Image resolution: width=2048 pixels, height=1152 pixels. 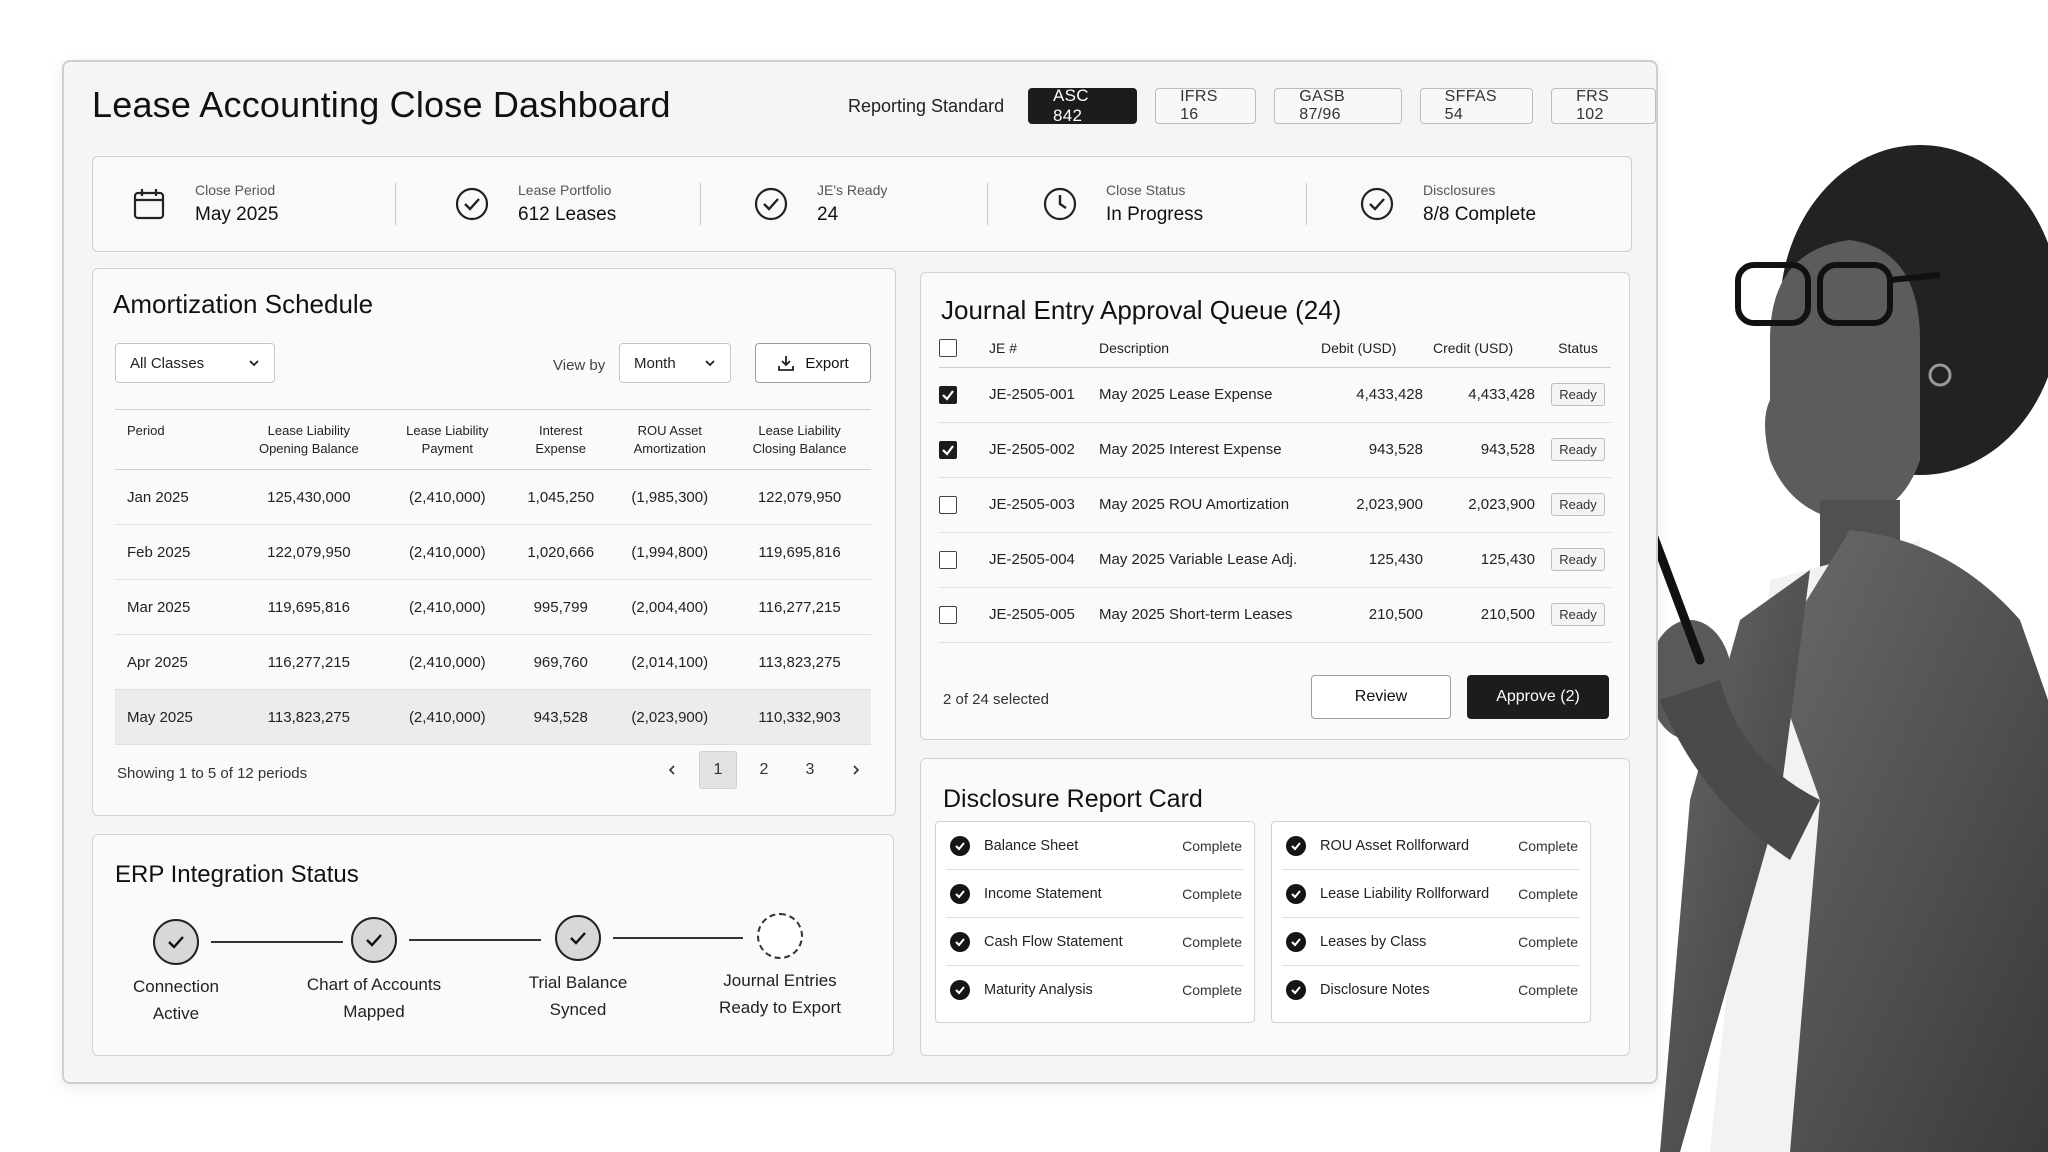 What do you see at coordinates (1210, 348) in the screenshot?
I see `column-header: Description` at bounding box center [1210, 348].